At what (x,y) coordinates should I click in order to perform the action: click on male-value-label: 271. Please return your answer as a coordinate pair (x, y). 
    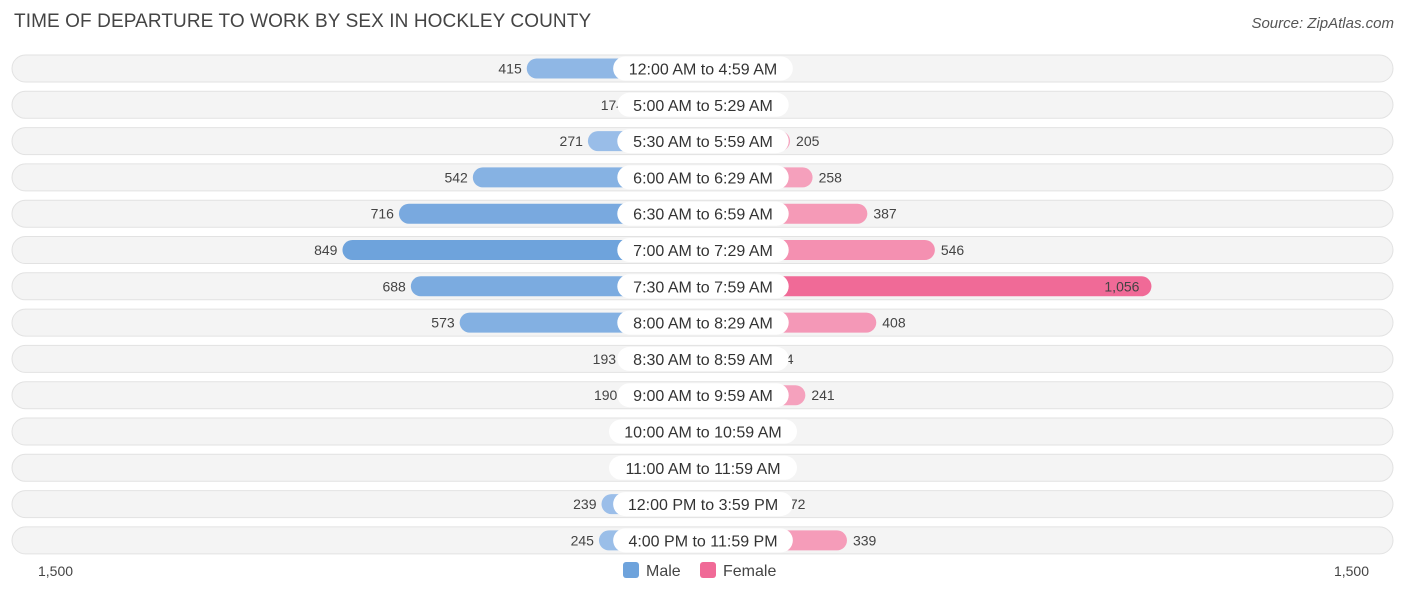
    Looking at the image, I should click on (572, 141).